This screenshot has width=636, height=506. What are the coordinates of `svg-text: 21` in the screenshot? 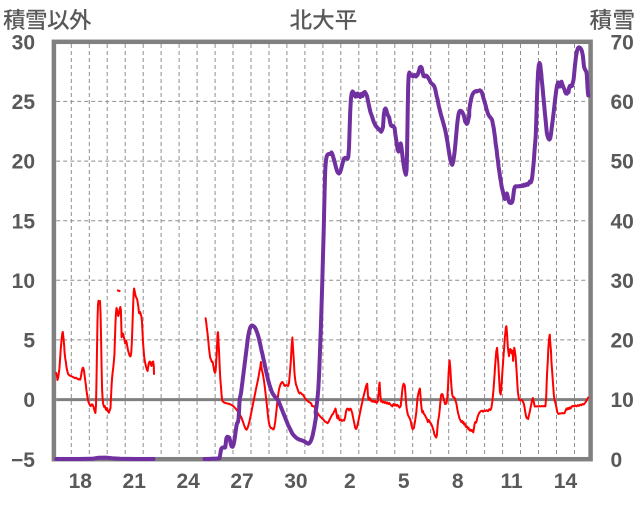 It's located at (135, 481).